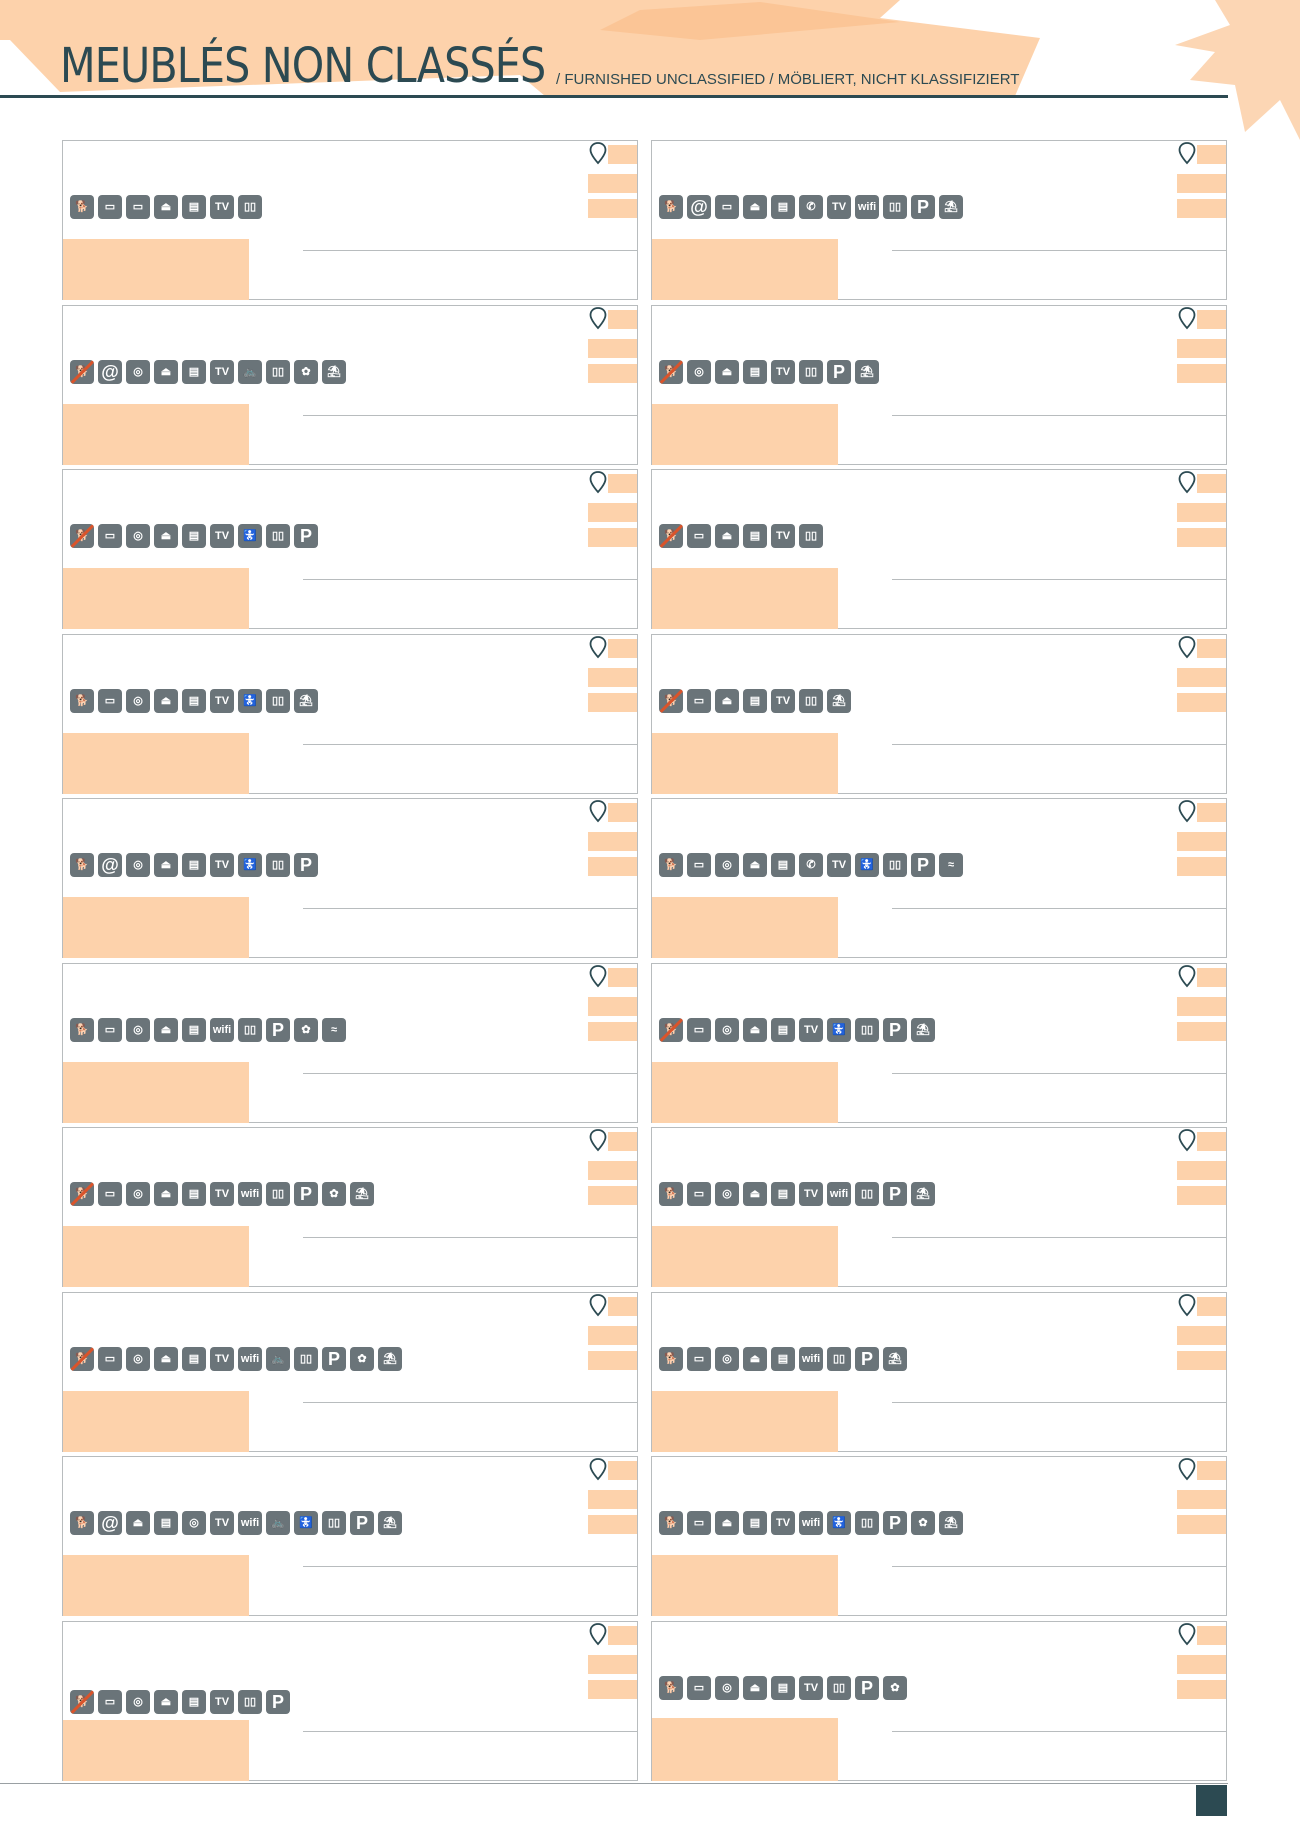 The height and width of the screenshot is (1839, 1300). What do you see at coordinates (939, 1207) in the screenshot?
I see `listing-card: 🐕 ▭ ◎ ⏏ ▤ TV wifi ▯▯ P ⛱` at bounding box center [939, 1207].